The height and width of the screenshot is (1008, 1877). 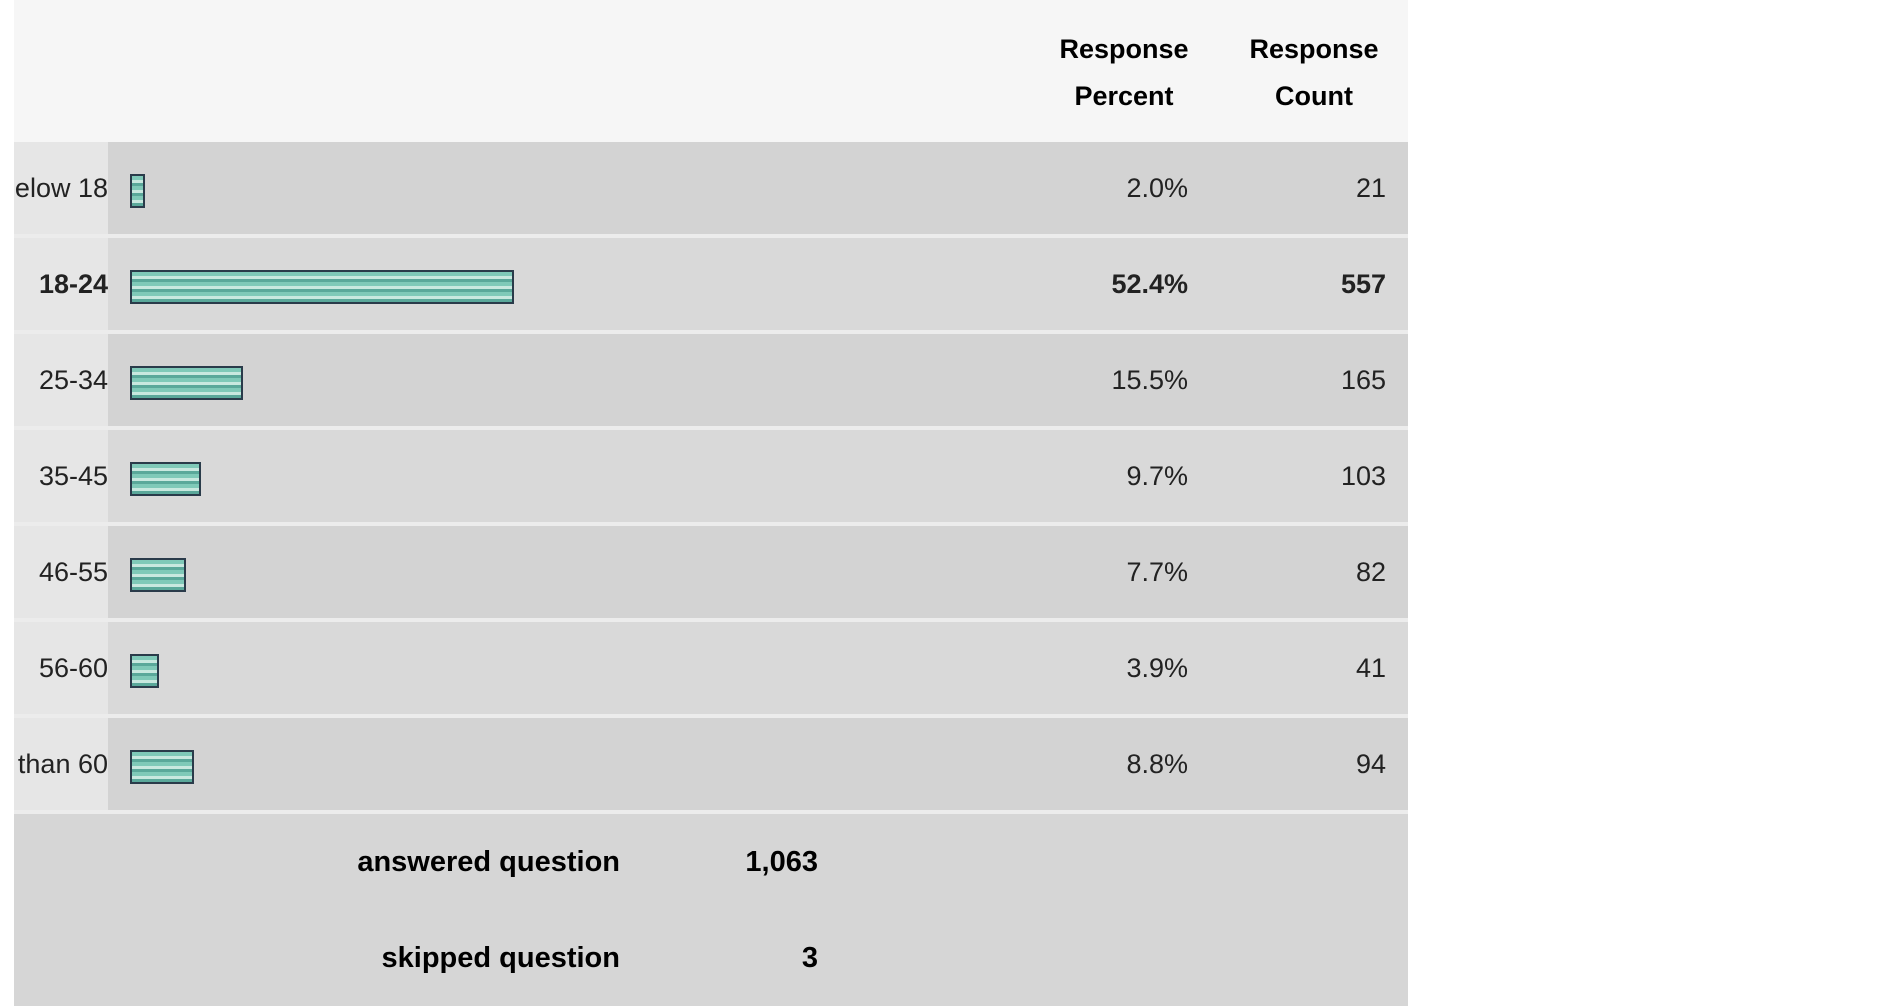 What do you see at coordinates (61, 476) in the screenshot?
I see `row-label: 35-45` at bounding box center [61, 476].